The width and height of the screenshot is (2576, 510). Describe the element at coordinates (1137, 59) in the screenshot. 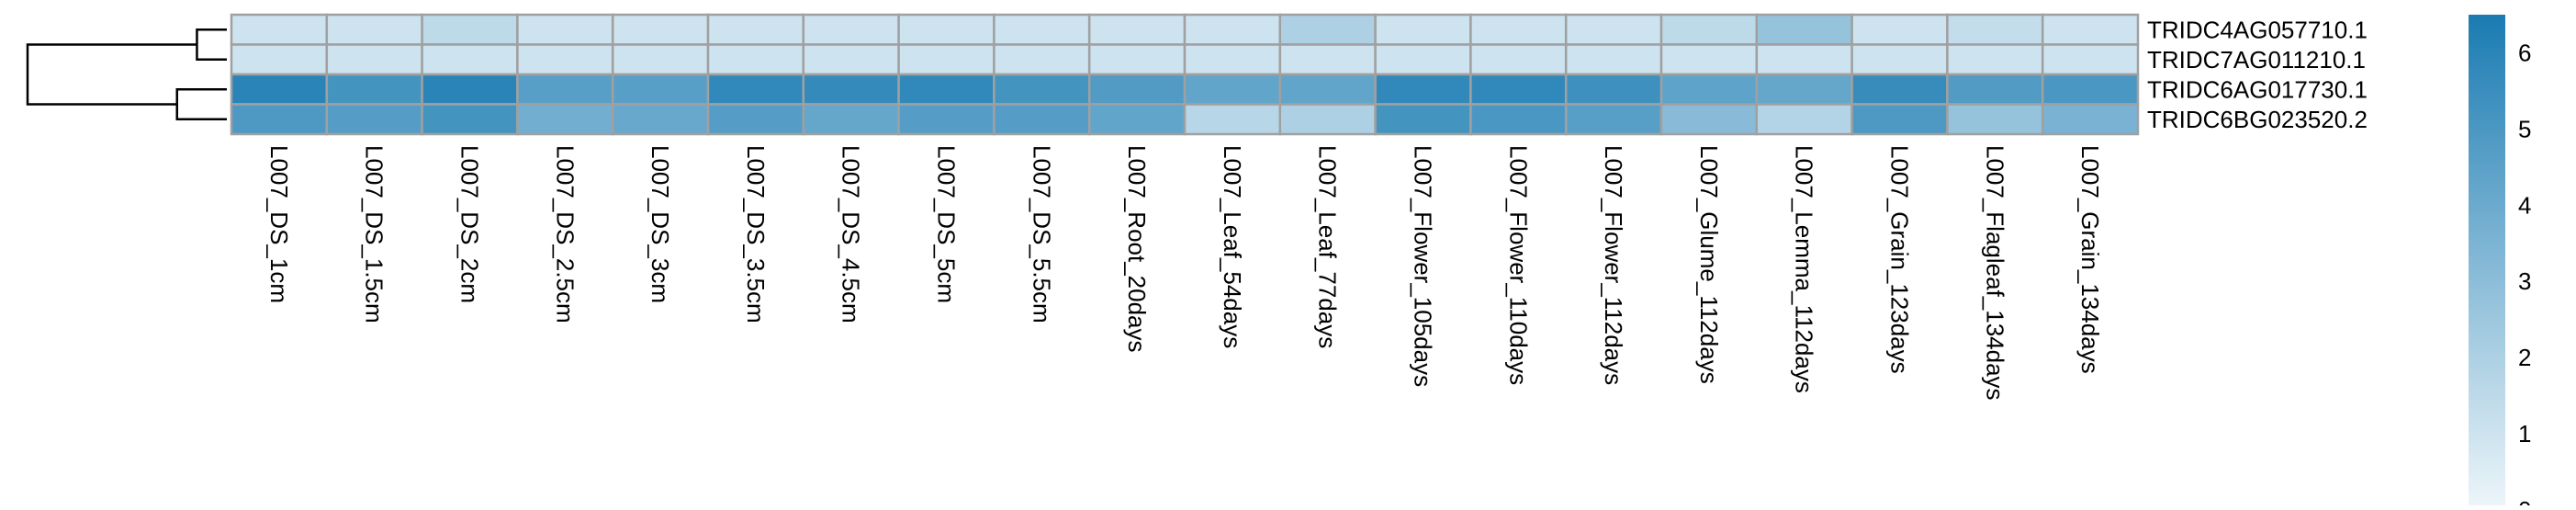

I see `heatmap-cell-r1-c9` at that location.